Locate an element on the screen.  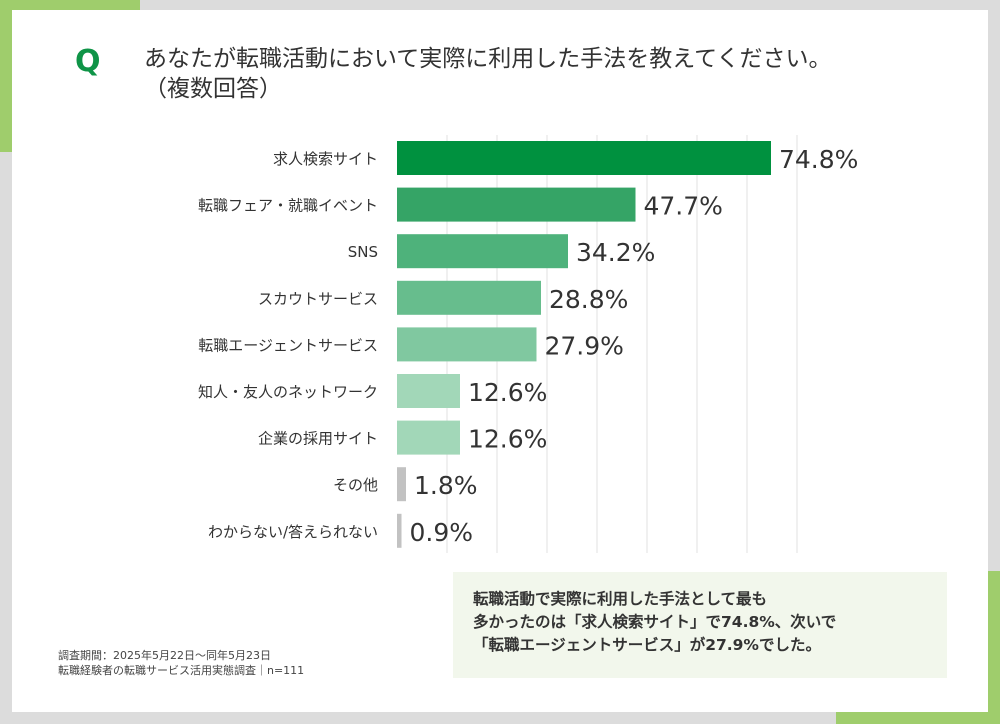
question-line1: あなたが転職活動において実際に利用した手法を教えてください。 is located at coordinates (488, 59).